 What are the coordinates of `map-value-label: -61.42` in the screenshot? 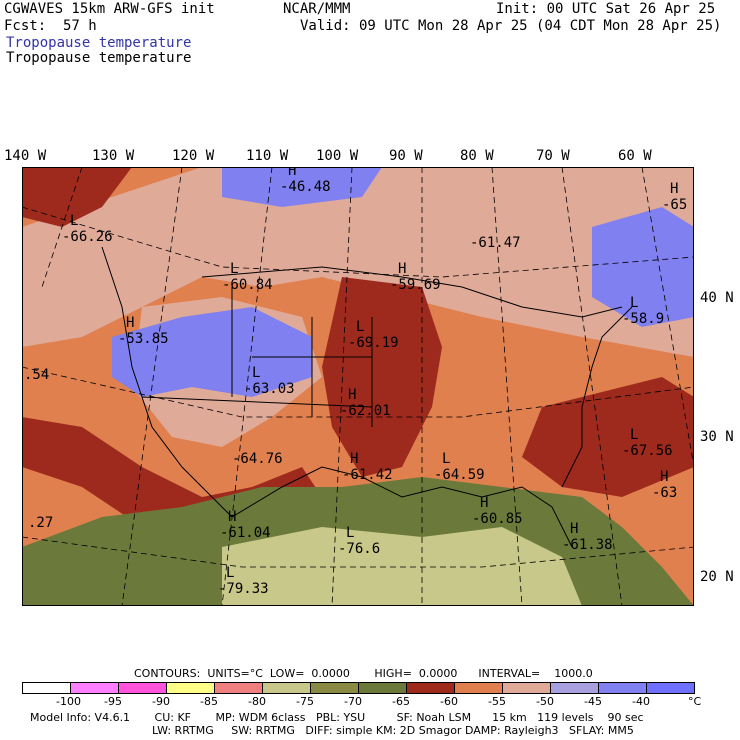 It's located at (367, 475).